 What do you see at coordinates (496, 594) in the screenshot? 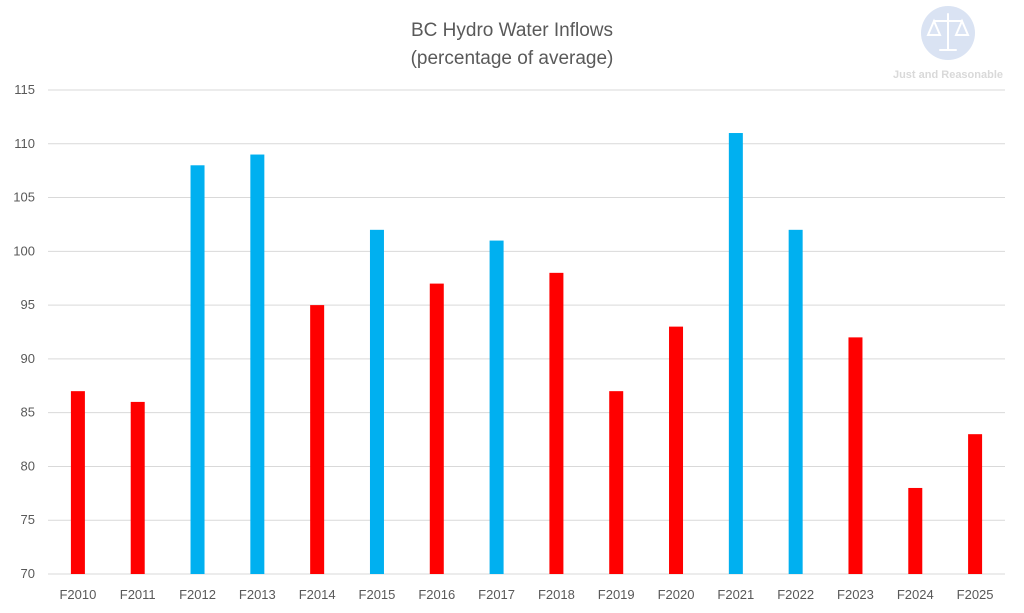
I see `x-tick-label: F2017` at bounding box center [496, 594].